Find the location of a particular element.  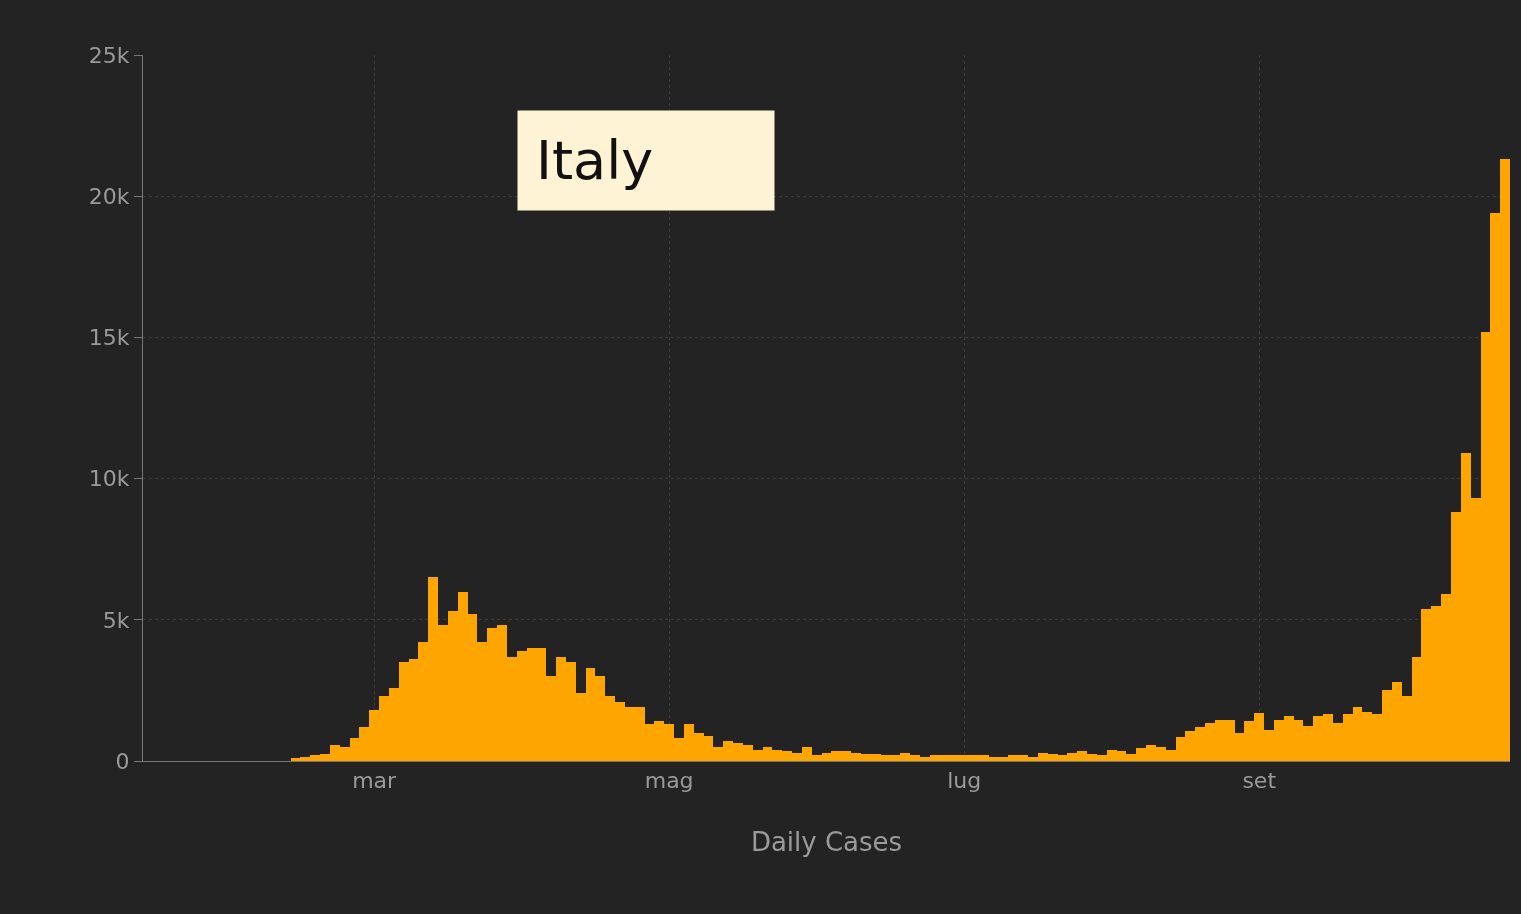

x-axis-title: Daily Cases is located at coordinates (826, 842).